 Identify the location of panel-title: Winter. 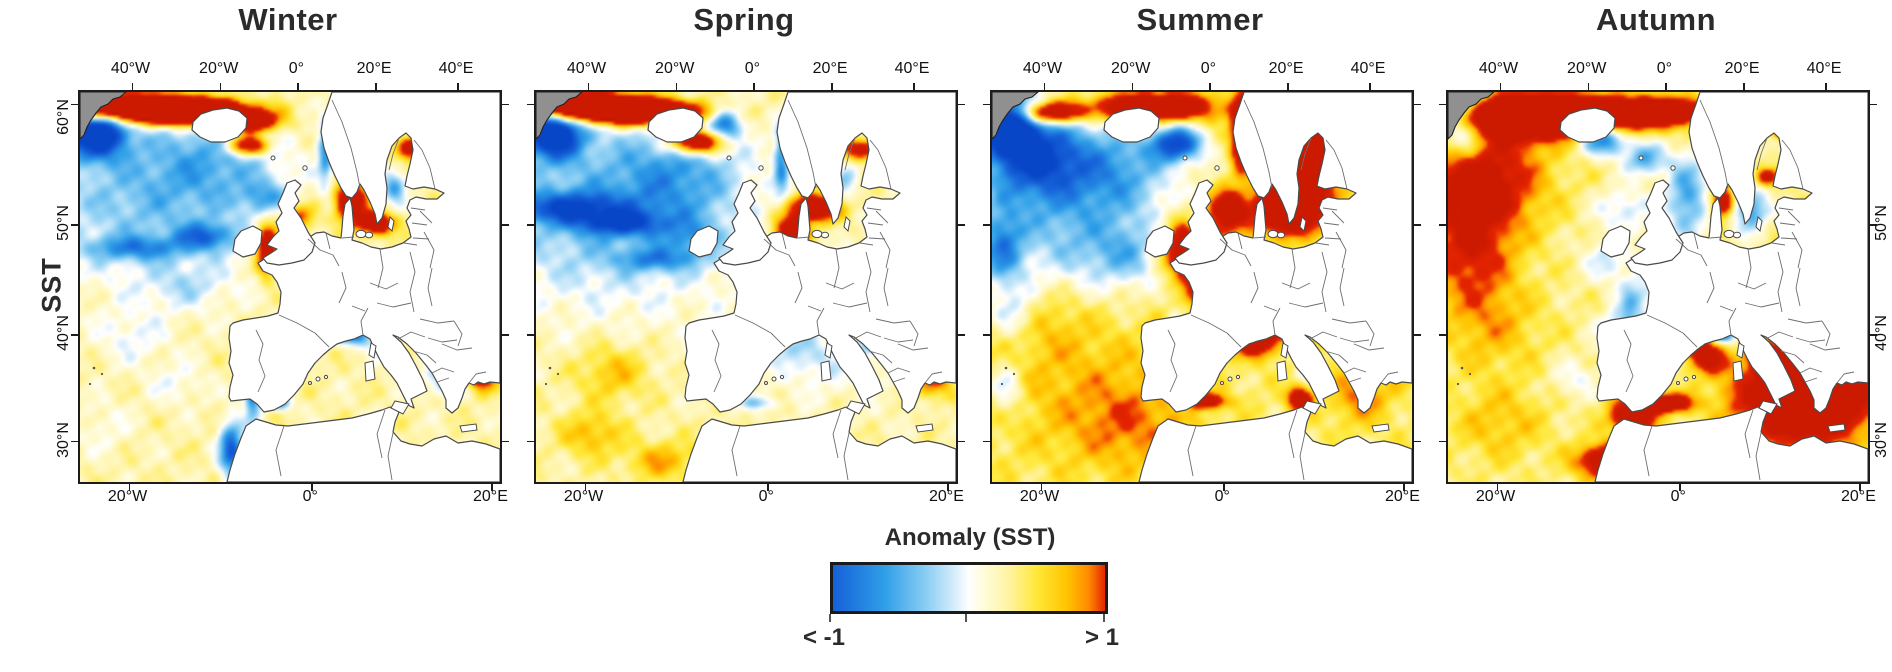
(288, 19).